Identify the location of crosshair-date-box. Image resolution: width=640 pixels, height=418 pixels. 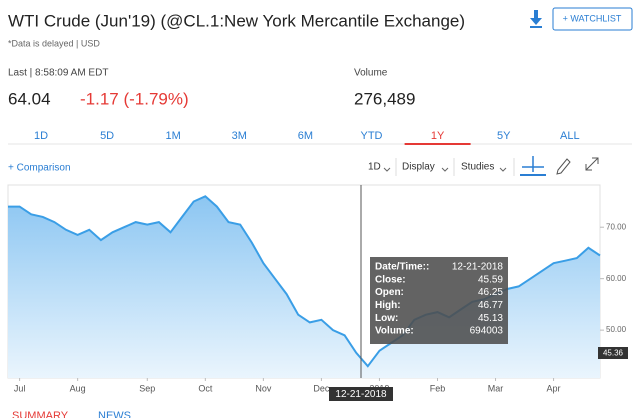
(361, 394).